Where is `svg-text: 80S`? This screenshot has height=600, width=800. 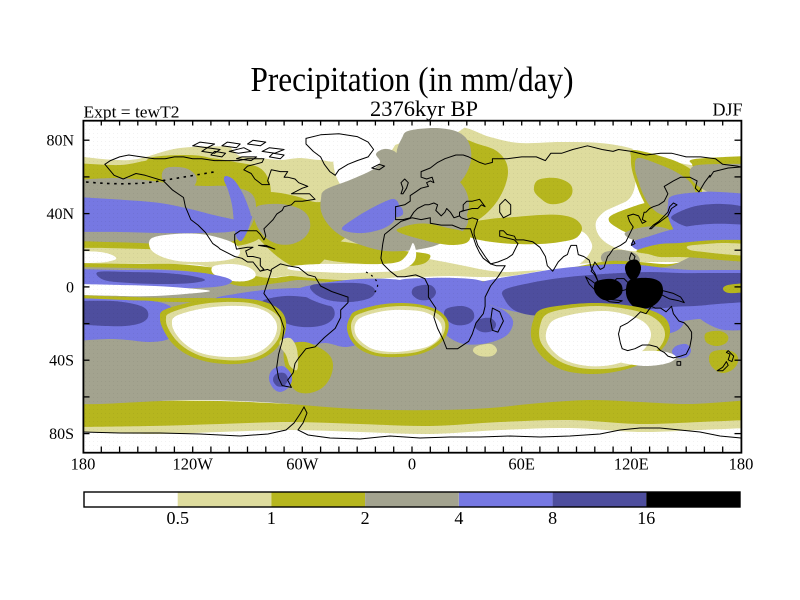
svg-text: 80S is located at coordinates (61, 434).